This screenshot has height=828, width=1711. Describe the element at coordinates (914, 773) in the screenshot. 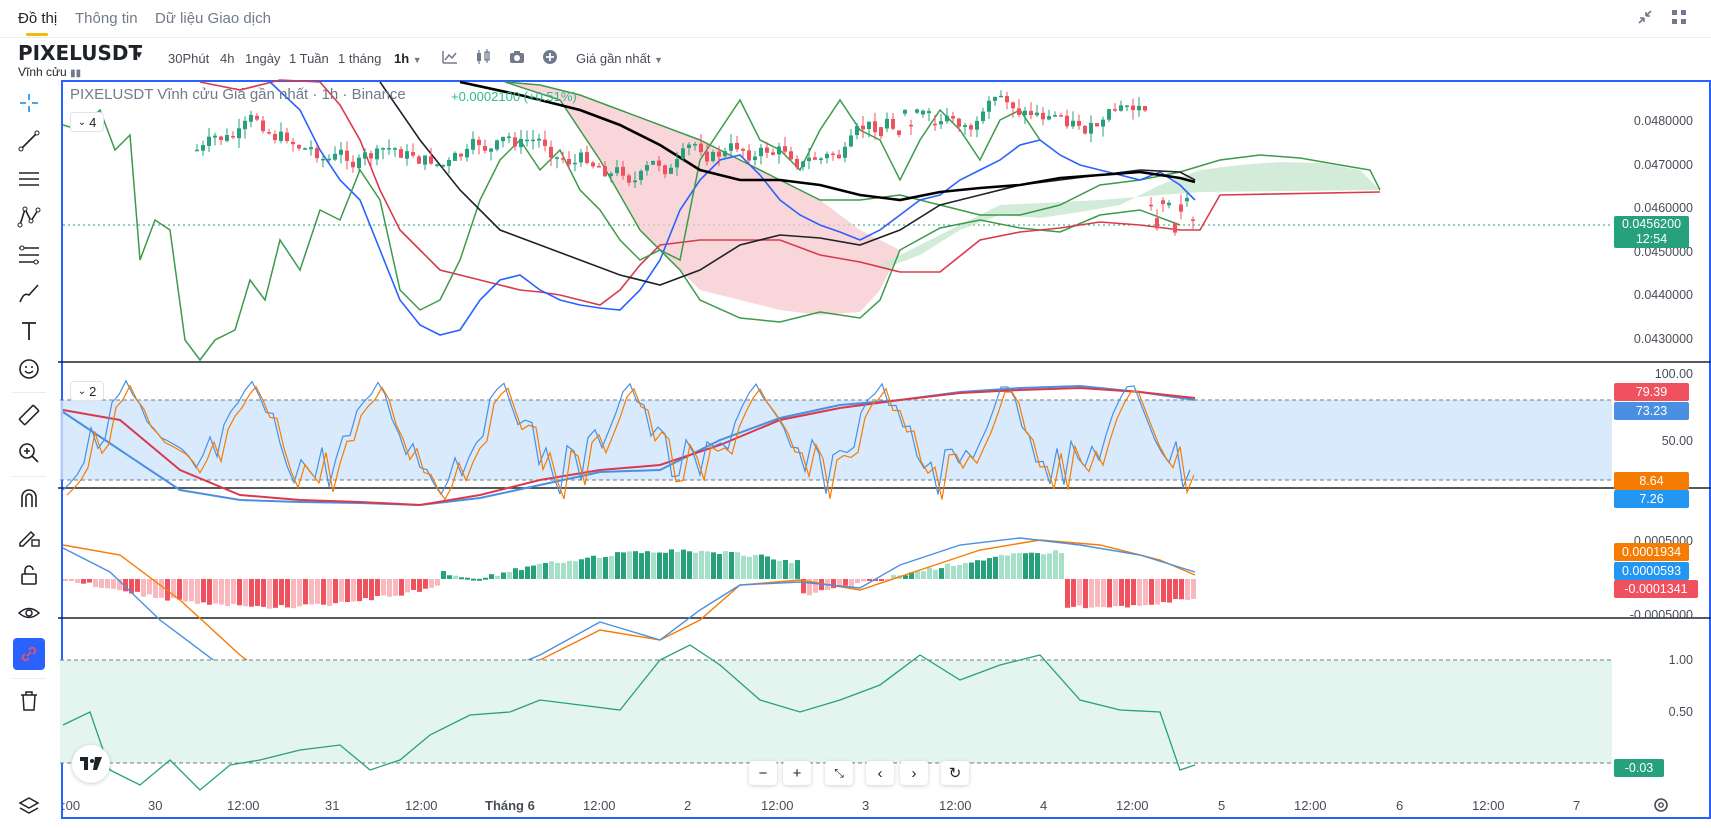

I see `scroll-right-button: ›` at that location.